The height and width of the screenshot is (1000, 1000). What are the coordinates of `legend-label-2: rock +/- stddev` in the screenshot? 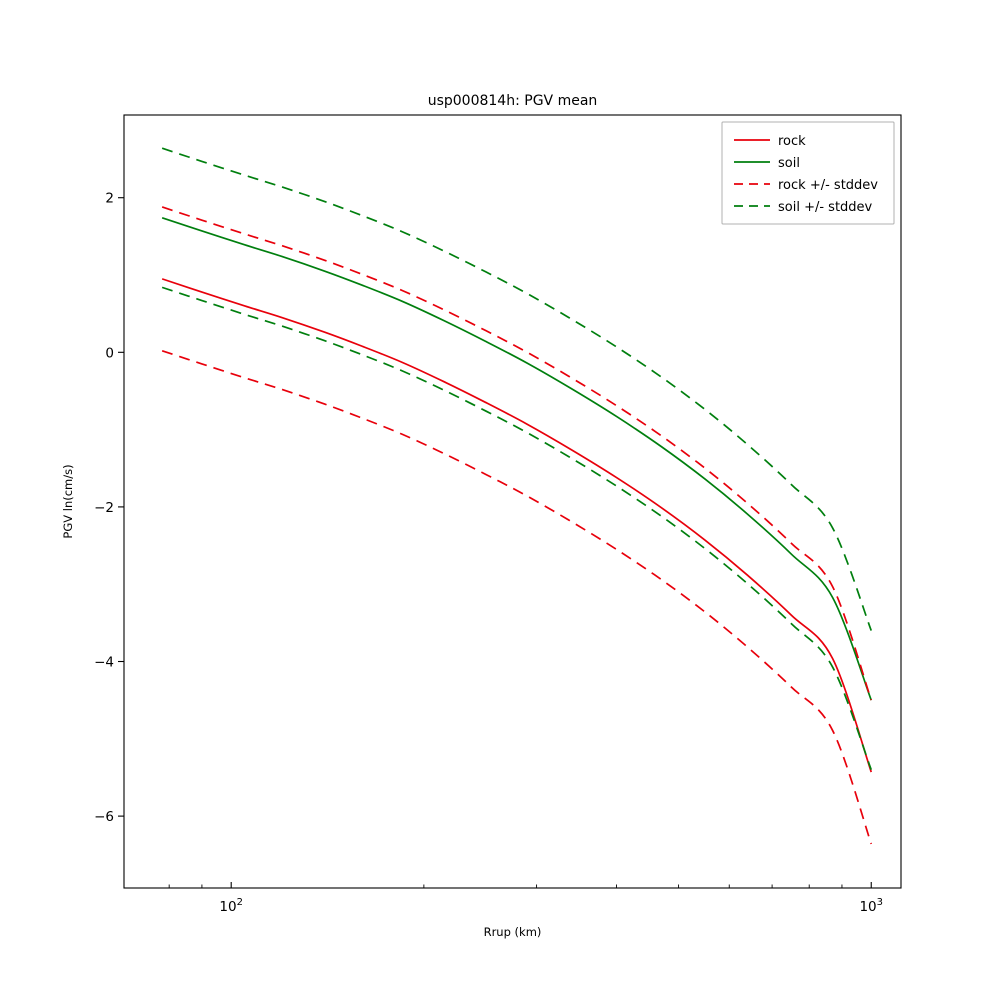 It's located at (828, 185).